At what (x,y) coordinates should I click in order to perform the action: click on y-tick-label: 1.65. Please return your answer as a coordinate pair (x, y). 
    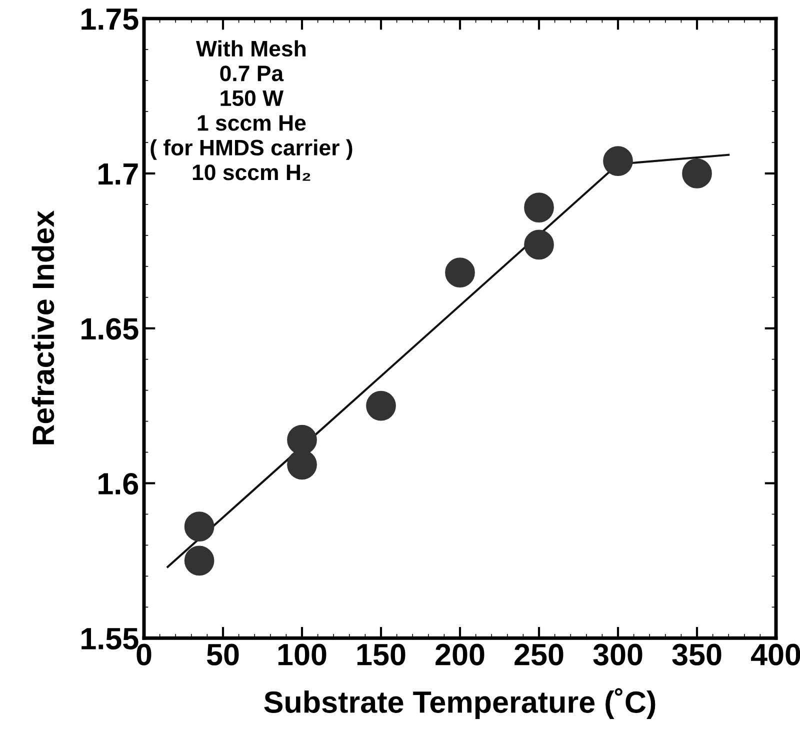
    Looking at the image, I should click on (110, 329).